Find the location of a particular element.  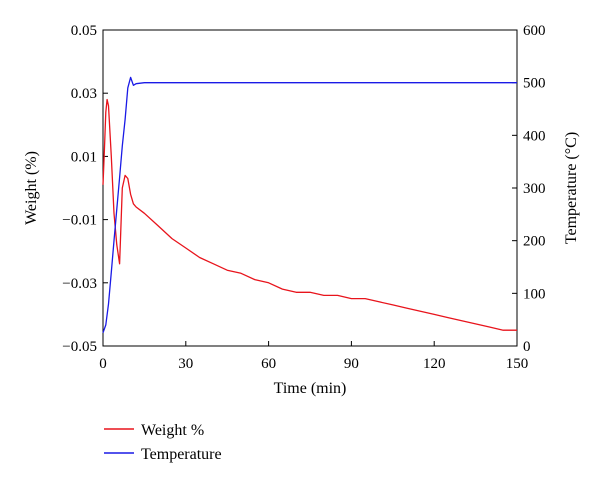

y-left-tick-label: 0.05 is located at coordinates (84, 31).